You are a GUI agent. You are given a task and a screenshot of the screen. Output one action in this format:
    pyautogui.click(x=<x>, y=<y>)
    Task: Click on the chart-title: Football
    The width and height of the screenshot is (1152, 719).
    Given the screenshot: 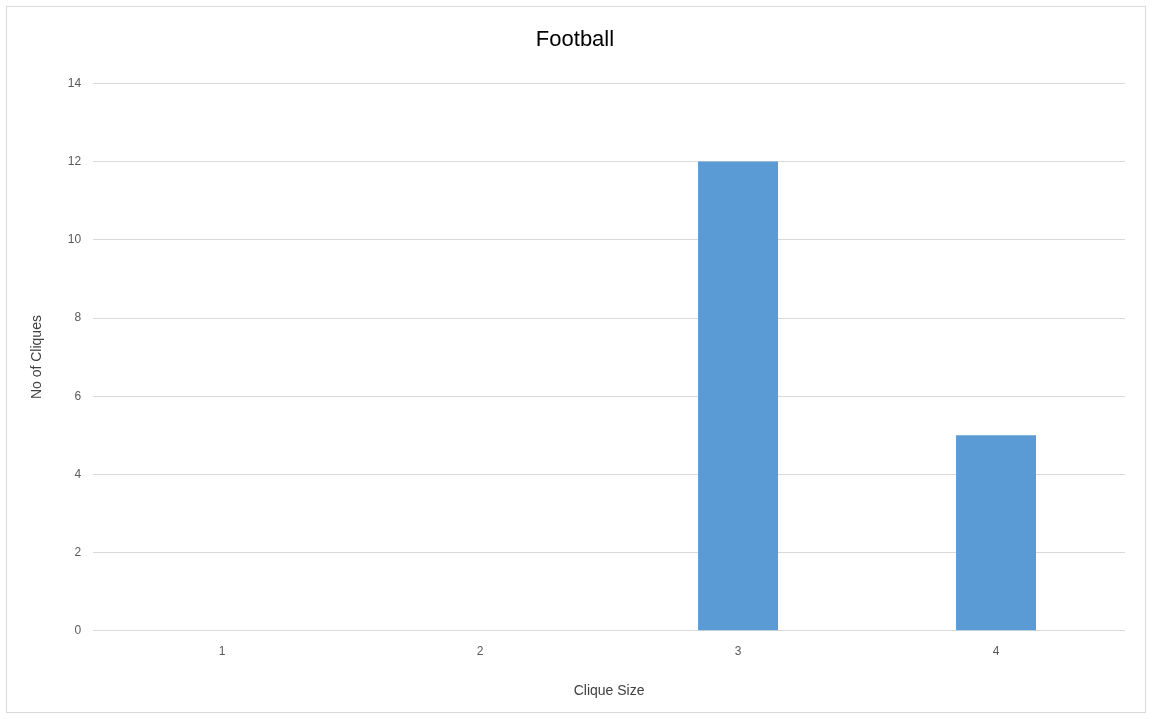 What is the action you would take?
    pyautogui.click(x=575, y=39)
    